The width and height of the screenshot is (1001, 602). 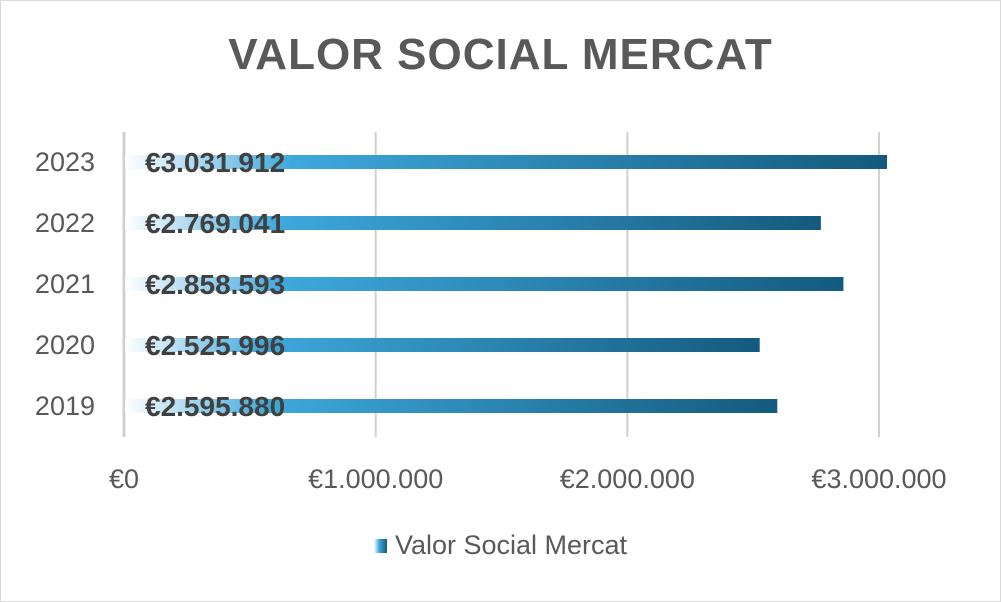 I want to click on y-tick-label: 2021, so click(x=65, y=284).